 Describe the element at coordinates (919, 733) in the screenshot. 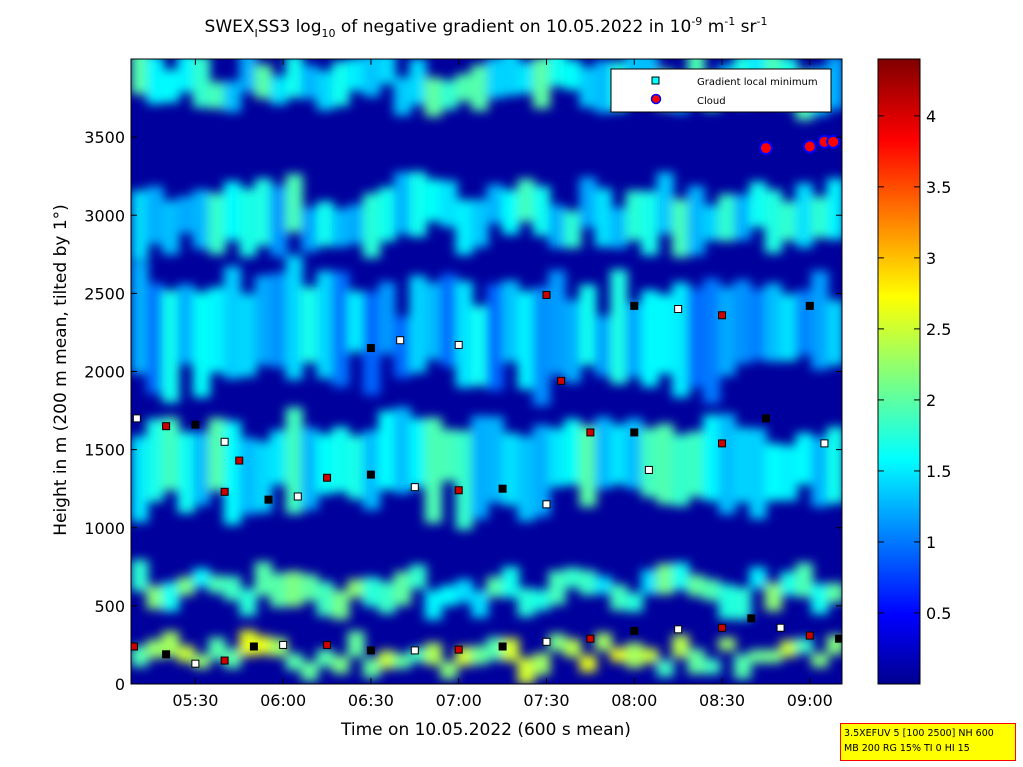

I see `info-line-1: 3.5XEFUV 5 [100 2500] NH 600` at that location.